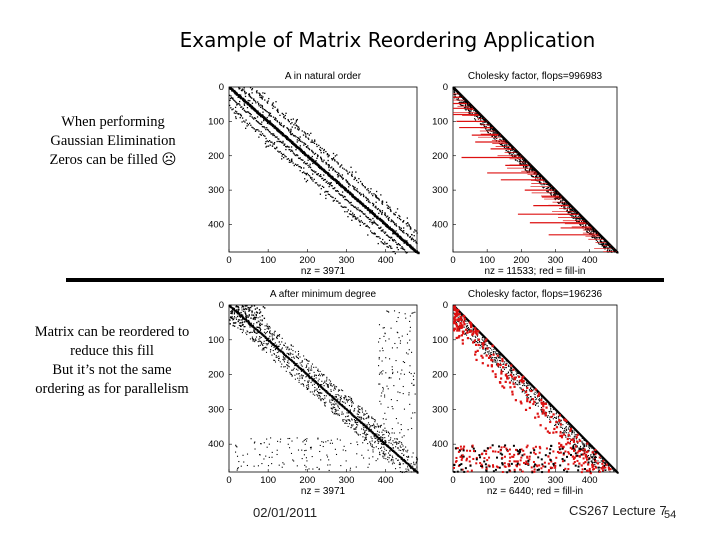 This screenshot has width=720, height=540. I want to click on y-tick-label: 200, so click(440, 375).